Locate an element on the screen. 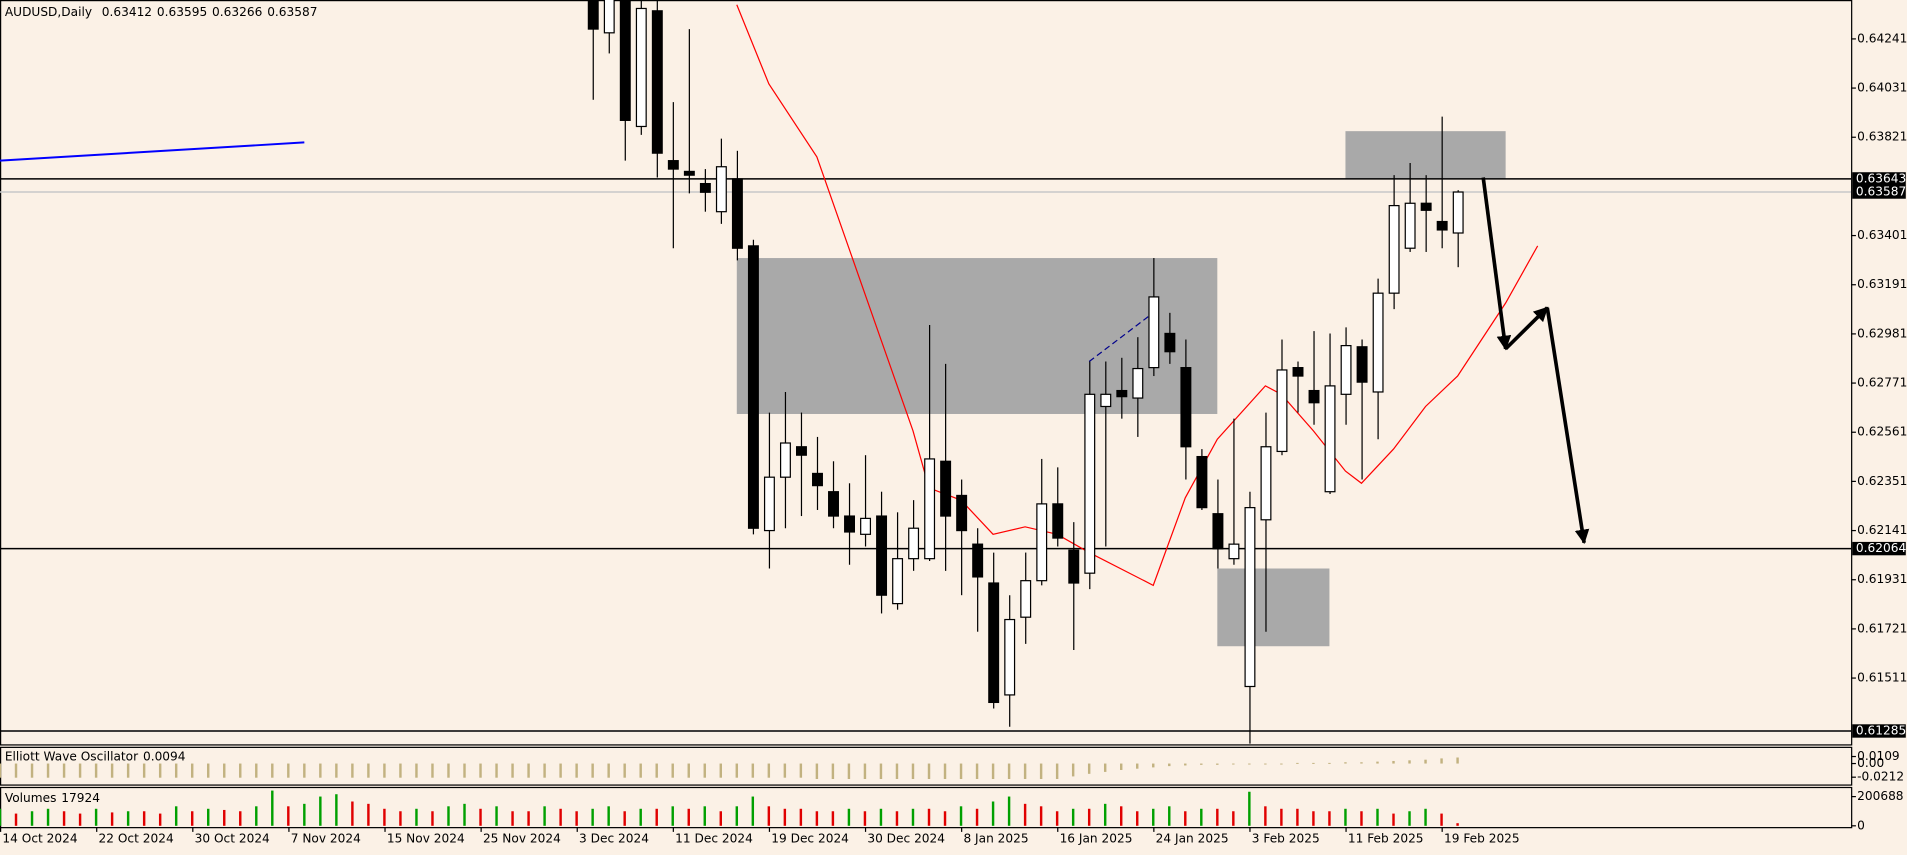  x-tick-label: 30 Oct 2024 is located at coordinates (232, 839).